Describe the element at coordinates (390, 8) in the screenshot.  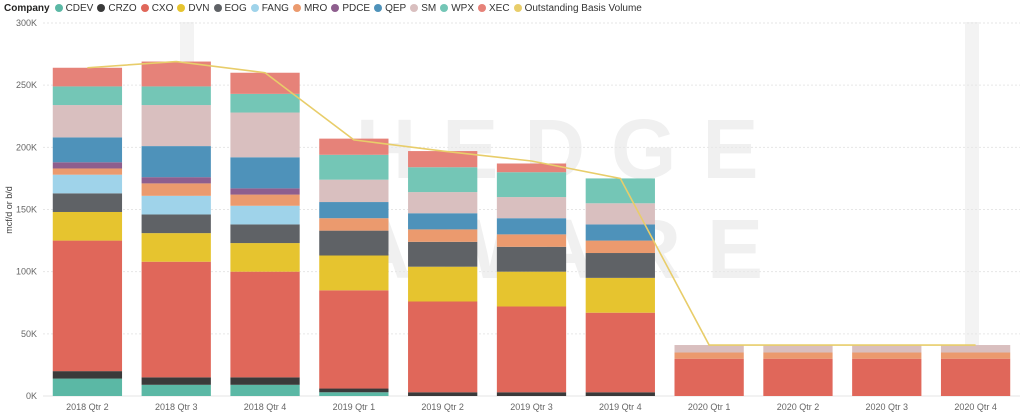
I see `legend-item-qep: QEP` at that location.